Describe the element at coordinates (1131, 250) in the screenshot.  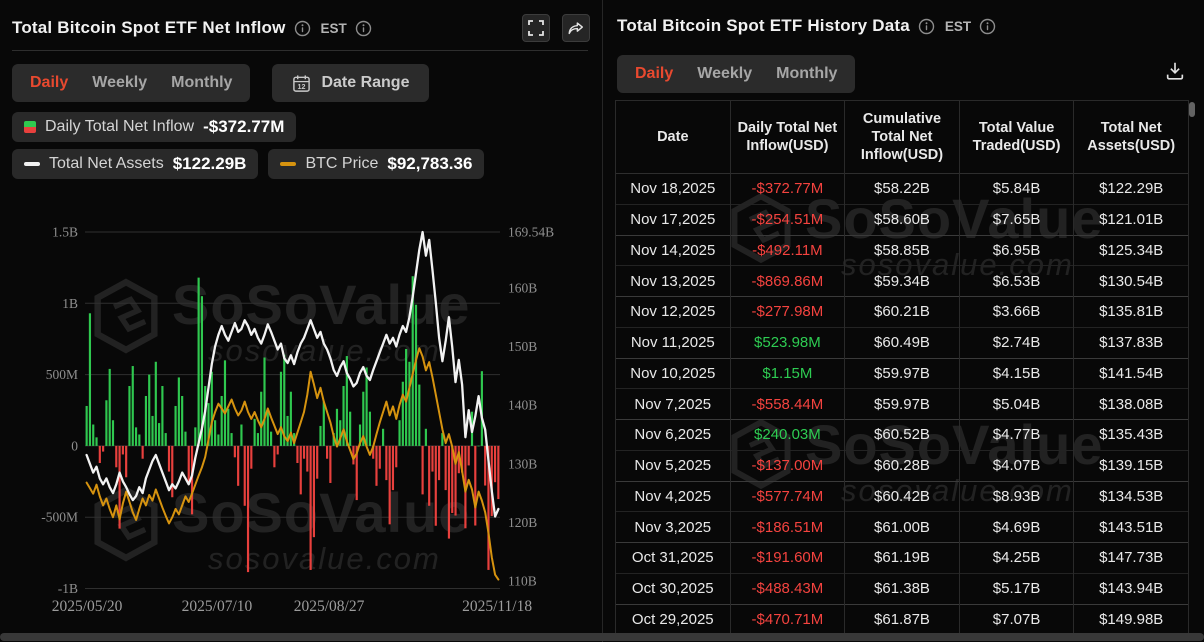
I see `net-assets-cell: $125.34B` at that location.